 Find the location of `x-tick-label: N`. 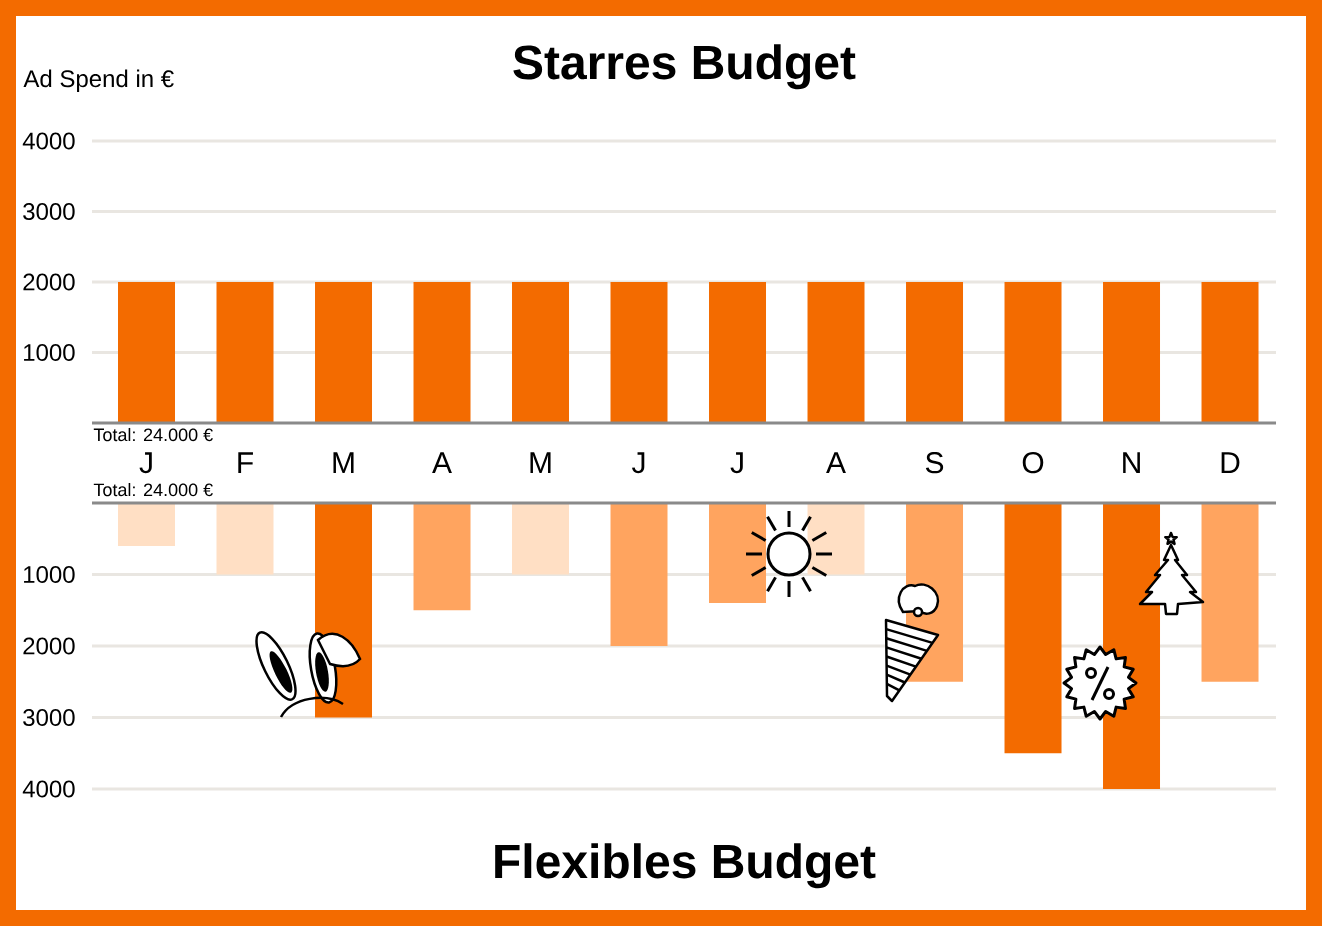

x-tick-label: N is located at coordinates (1131, 462).